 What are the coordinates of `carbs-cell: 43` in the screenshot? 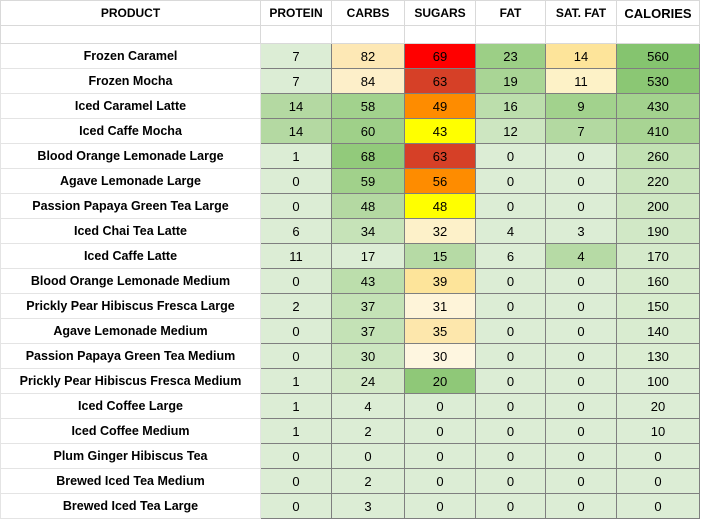 It's located at (368, 281).